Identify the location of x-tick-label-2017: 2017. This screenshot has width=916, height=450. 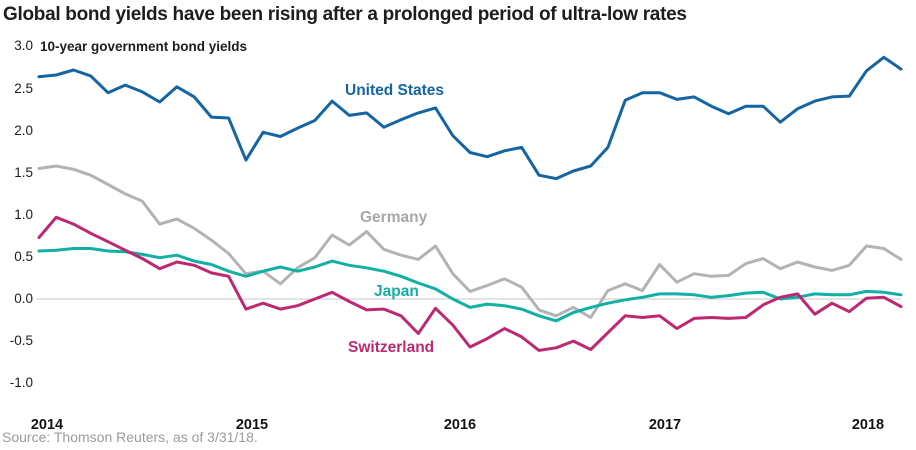
(665, 425).